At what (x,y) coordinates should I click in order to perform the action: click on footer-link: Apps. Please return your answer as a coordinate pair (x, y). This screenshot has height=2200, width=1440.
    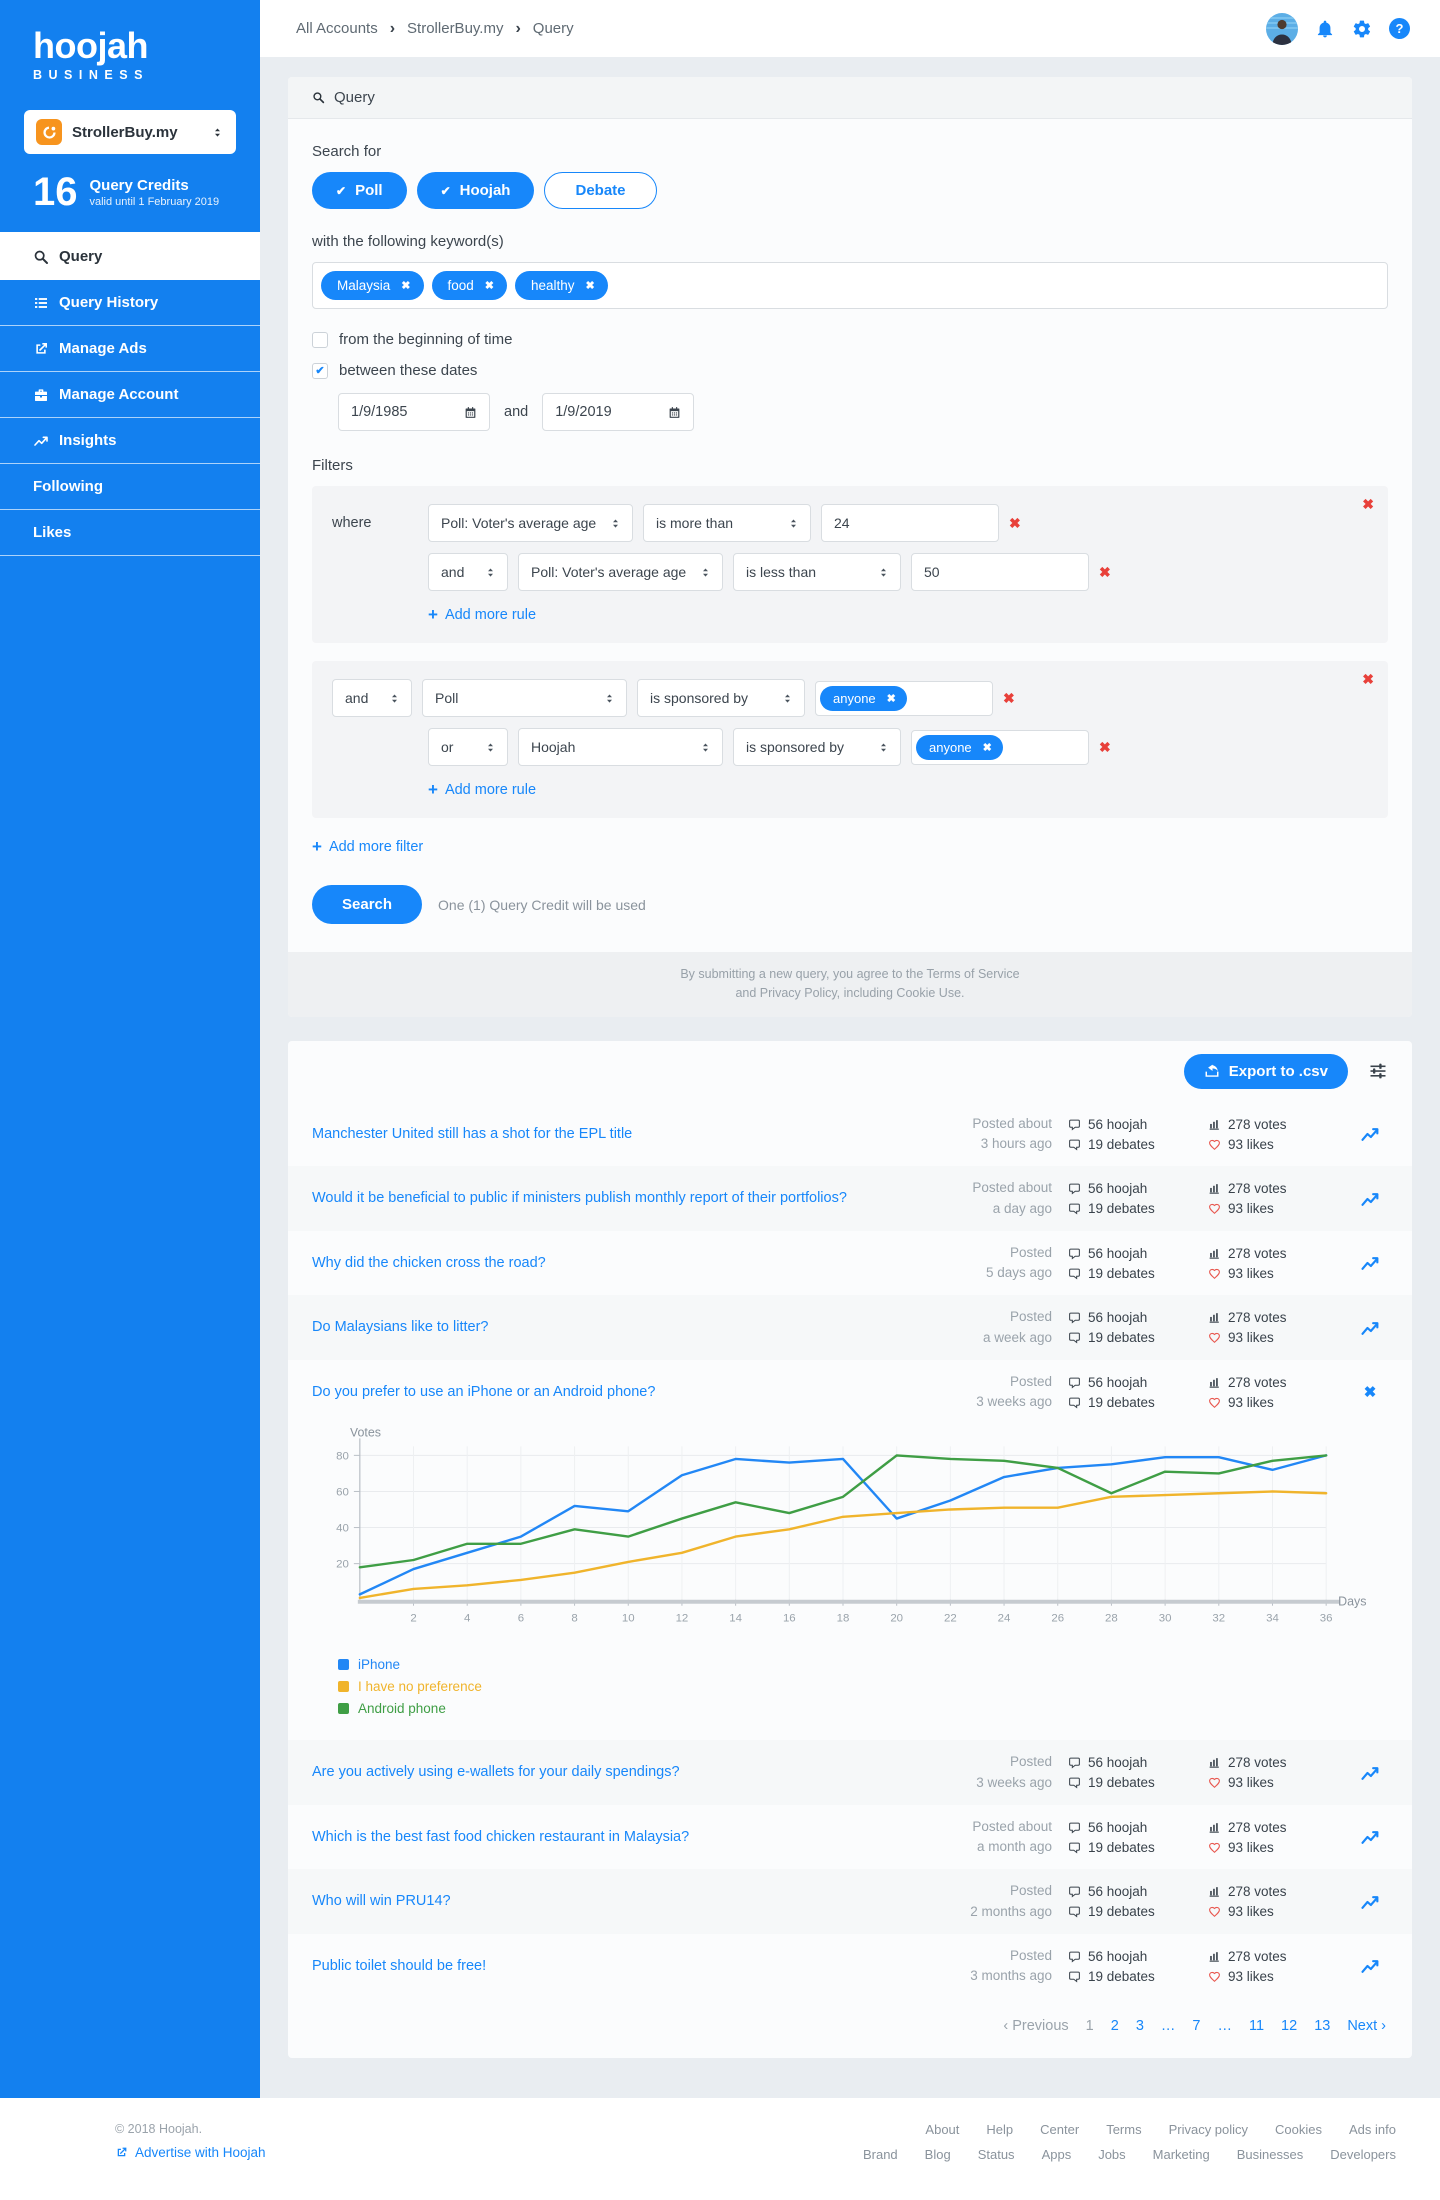
    Looking at the image, I should click on (1056, 2155).